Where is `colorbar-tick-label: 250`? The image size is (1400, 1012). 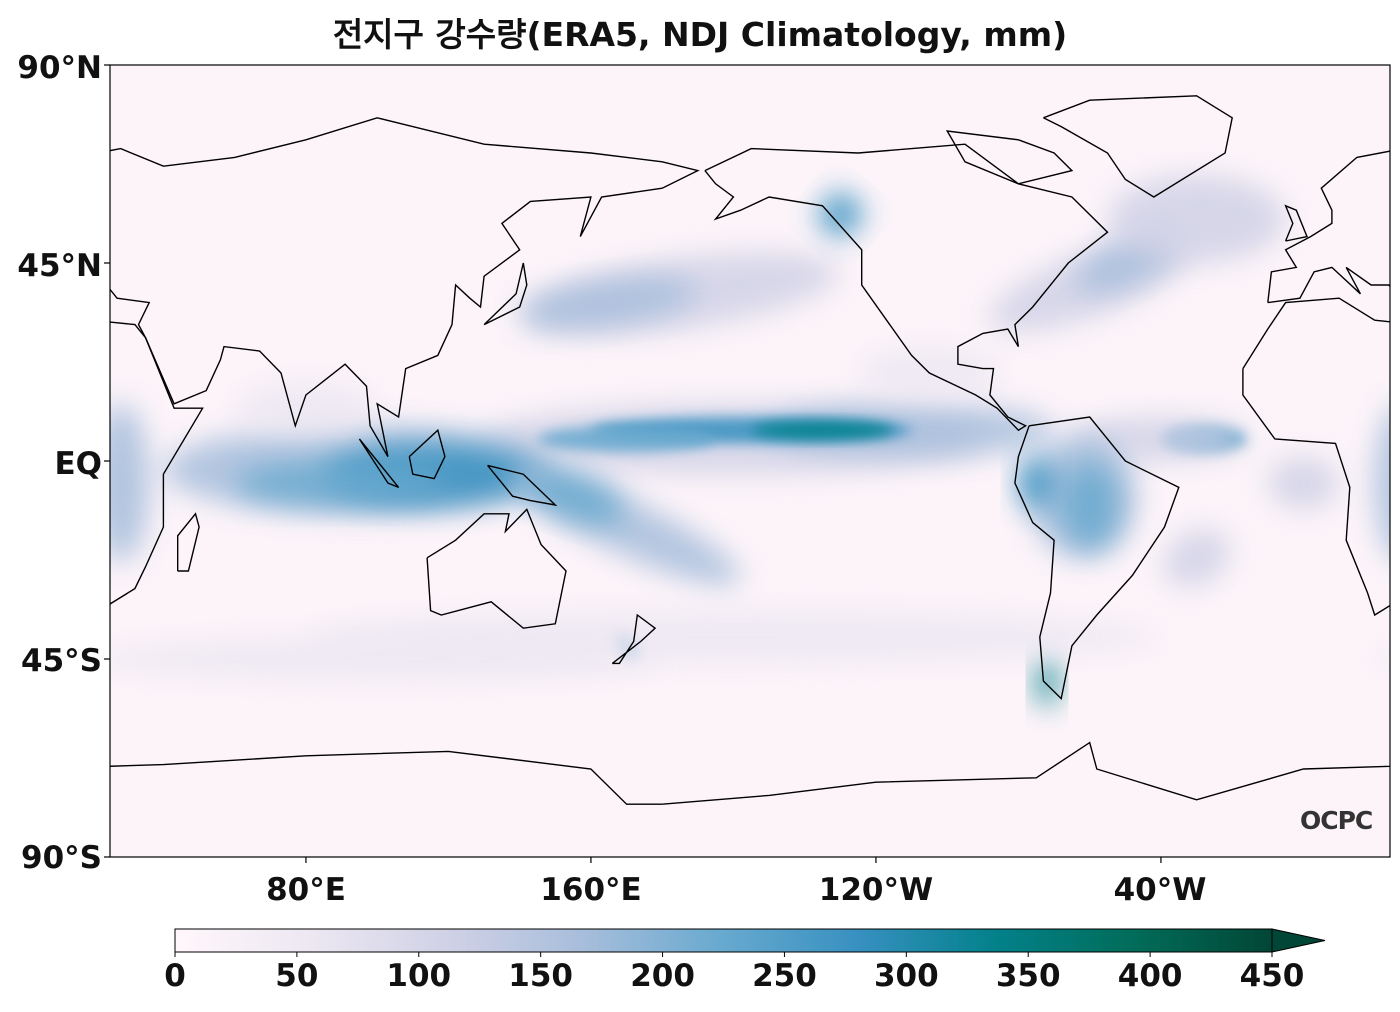 colorbar-tick-label: 250 is located at coordinates (784, 976).